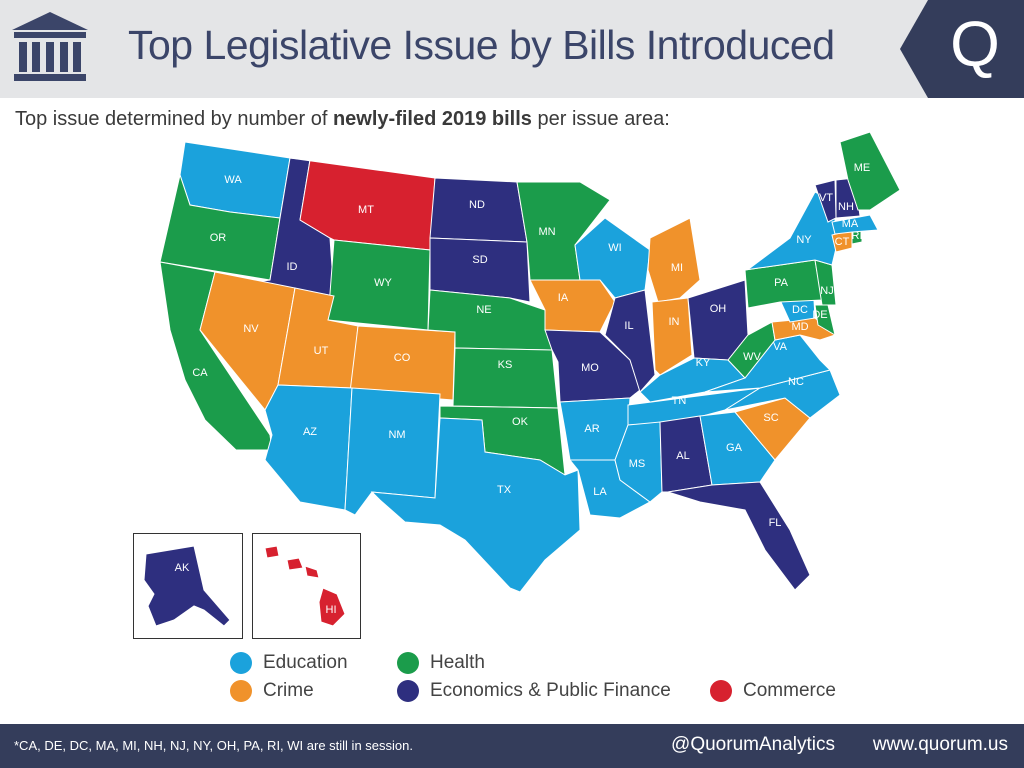  What do you see at coordinates (857, 236) in the screenshot?
I see `label-RI: RI` at bounding box center [857, 236].